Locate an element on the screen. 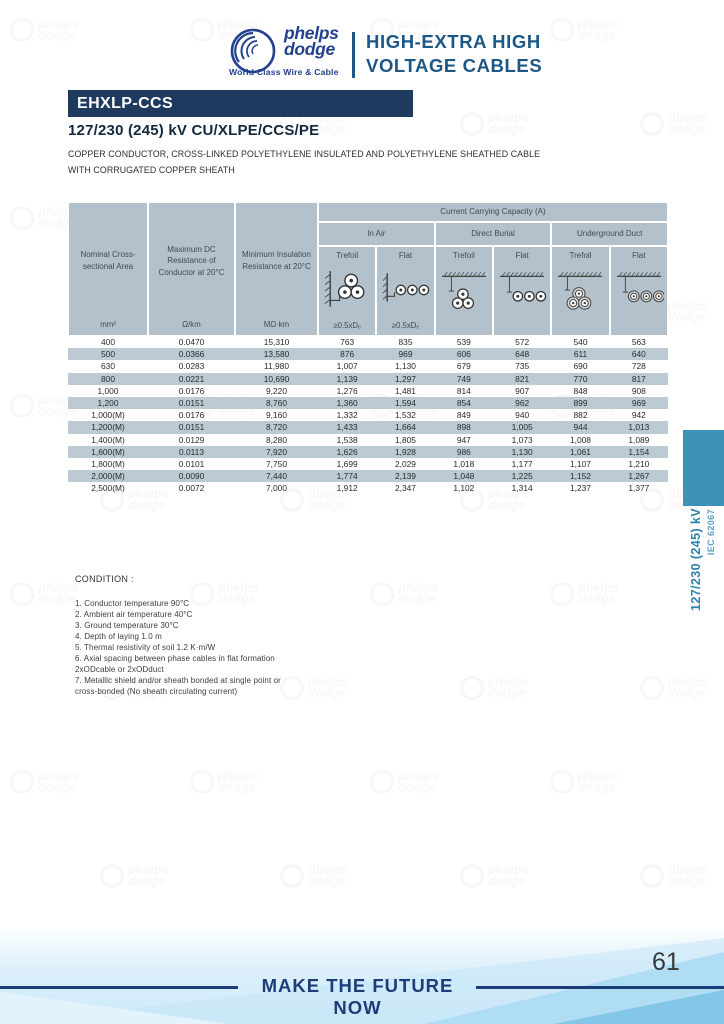  table-cell: 630 is located at coordinates (108, 366).